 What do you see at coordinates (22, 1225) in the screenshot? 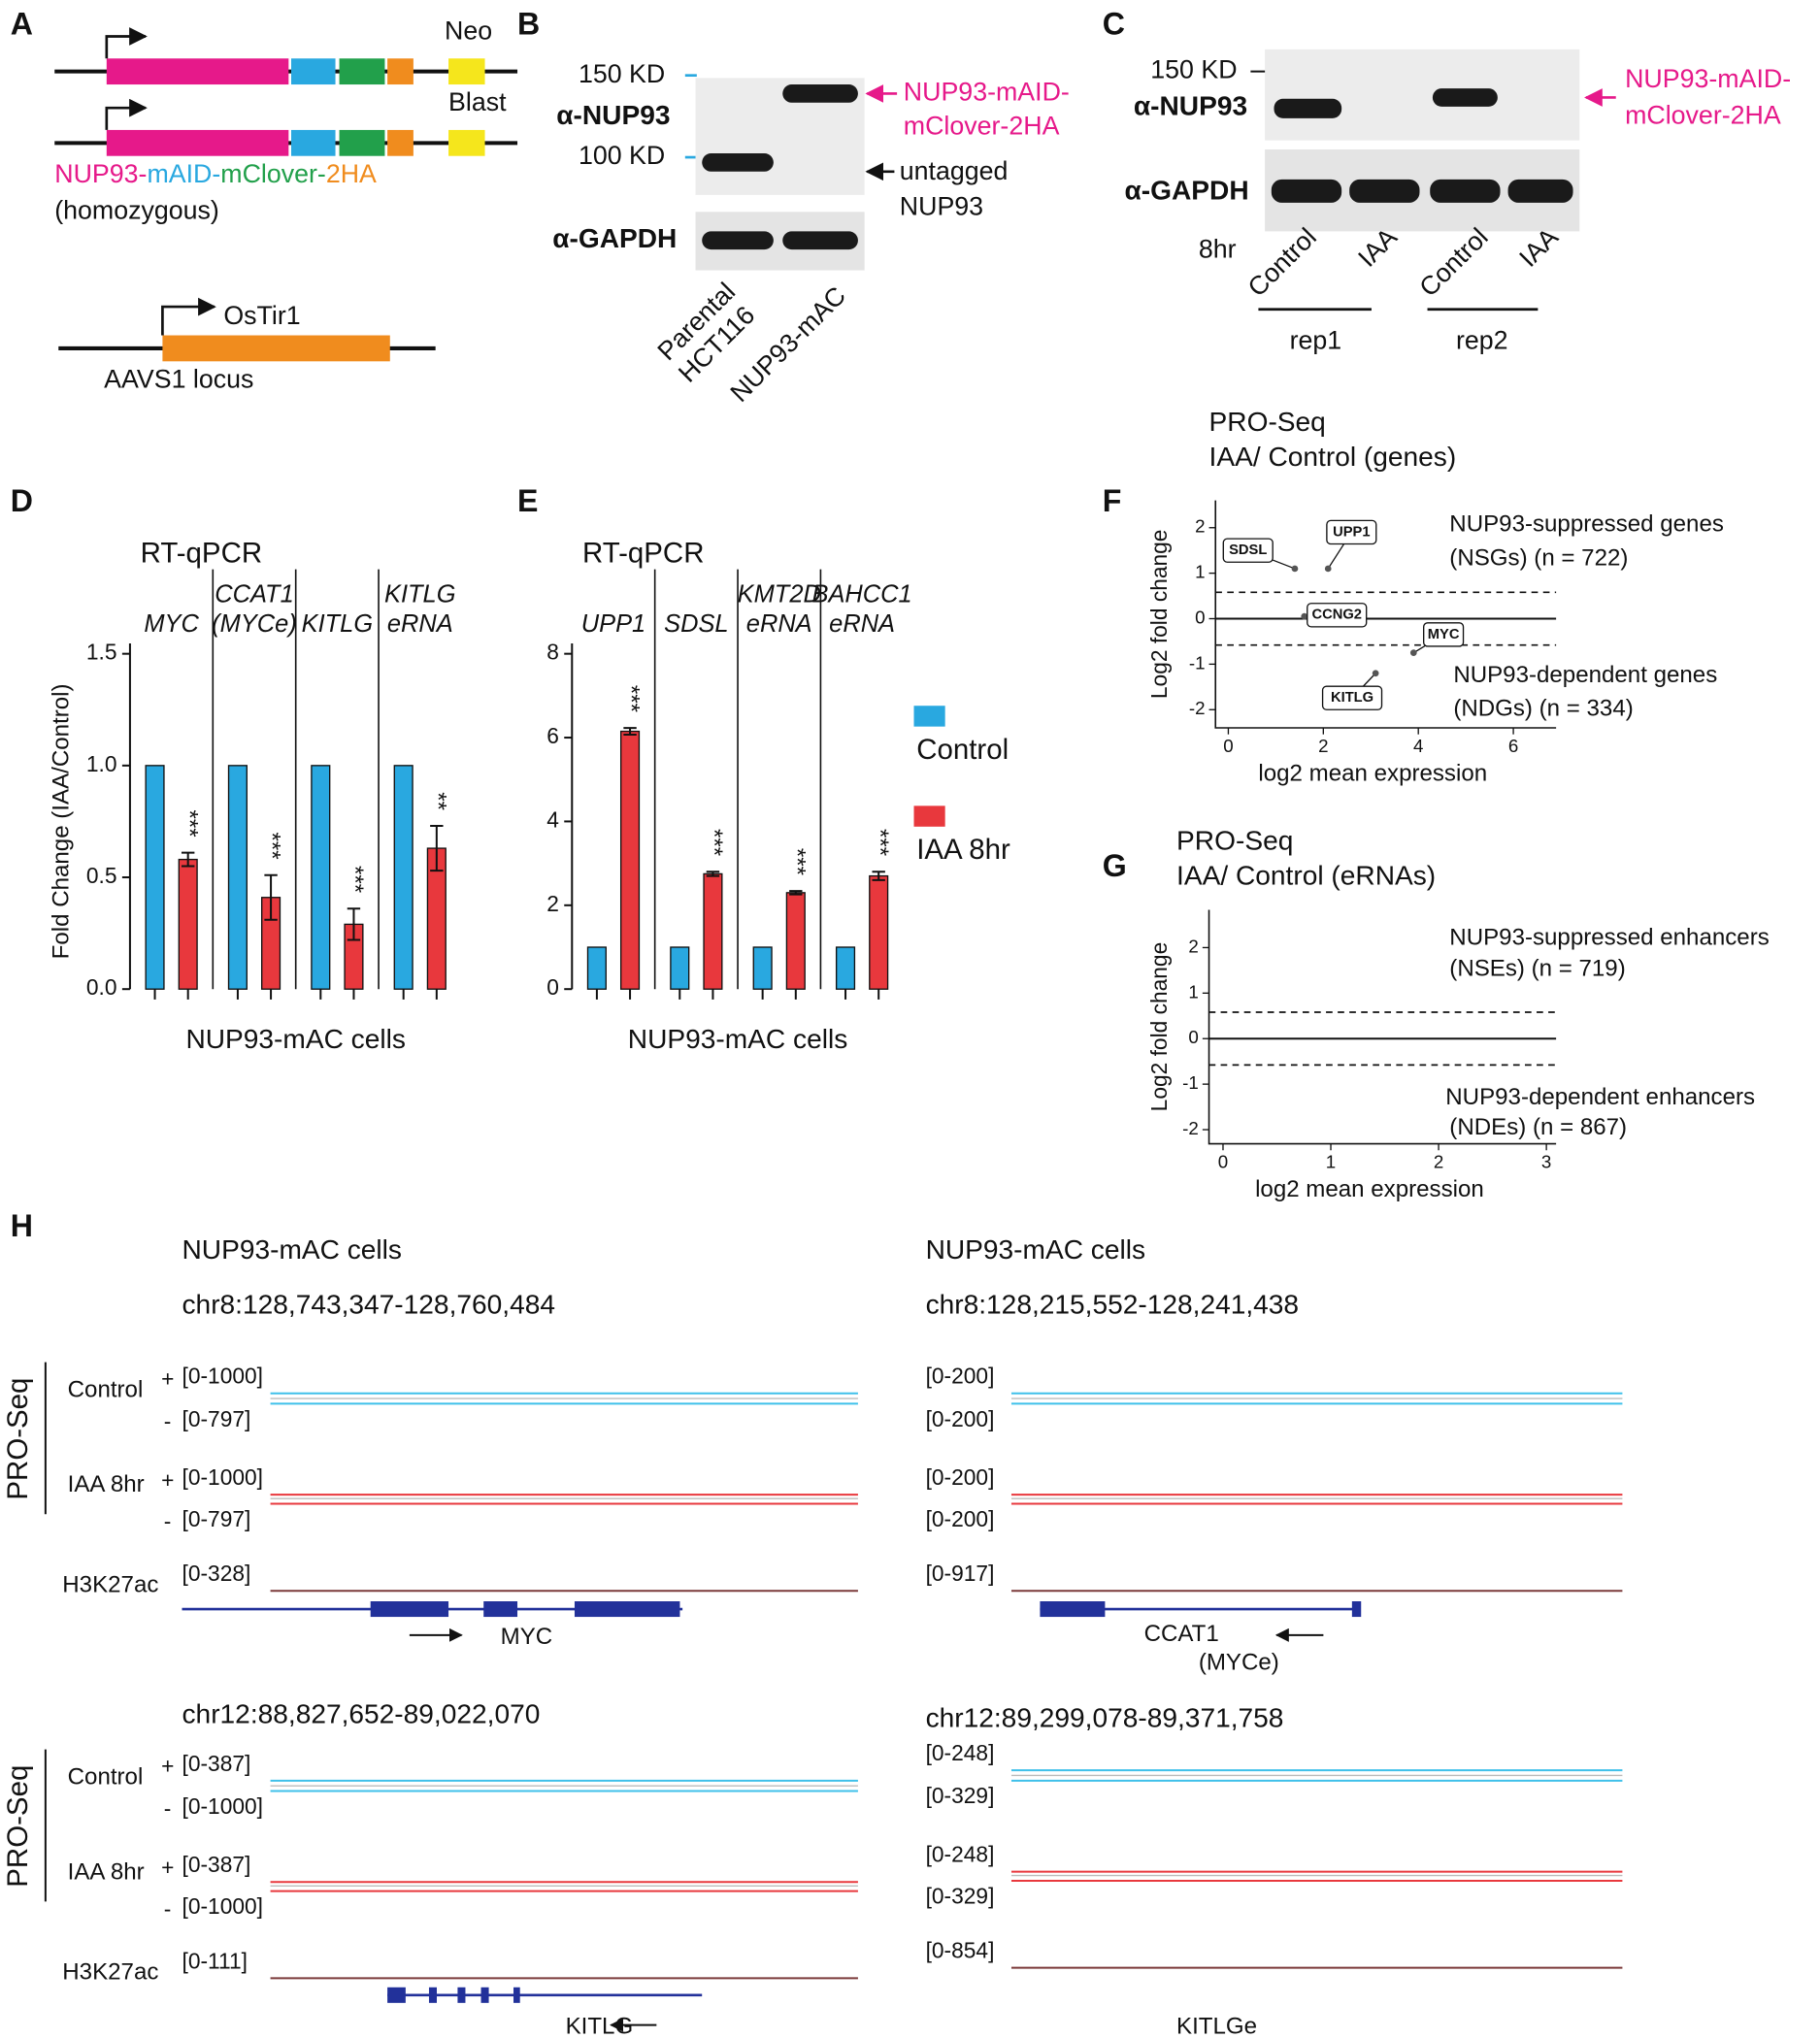
I see `panel-letter: H` at bounding box center [22, 1225].